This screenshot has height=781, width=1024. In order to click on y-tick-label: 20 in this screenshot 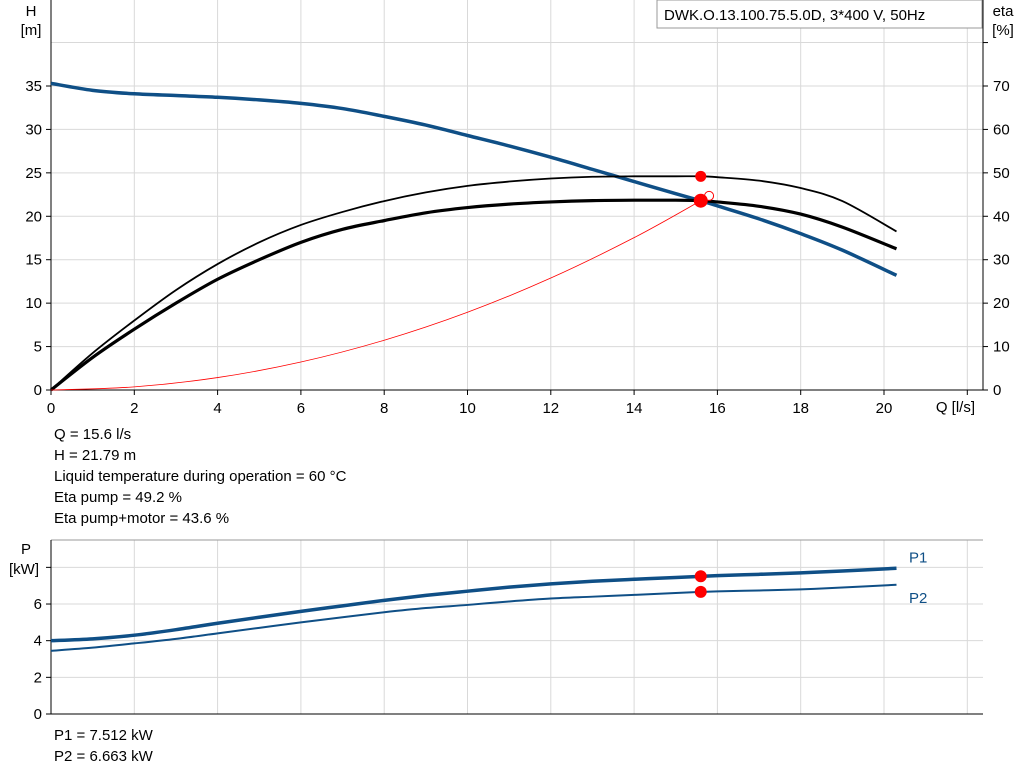, I will do `click(33, 216)`.